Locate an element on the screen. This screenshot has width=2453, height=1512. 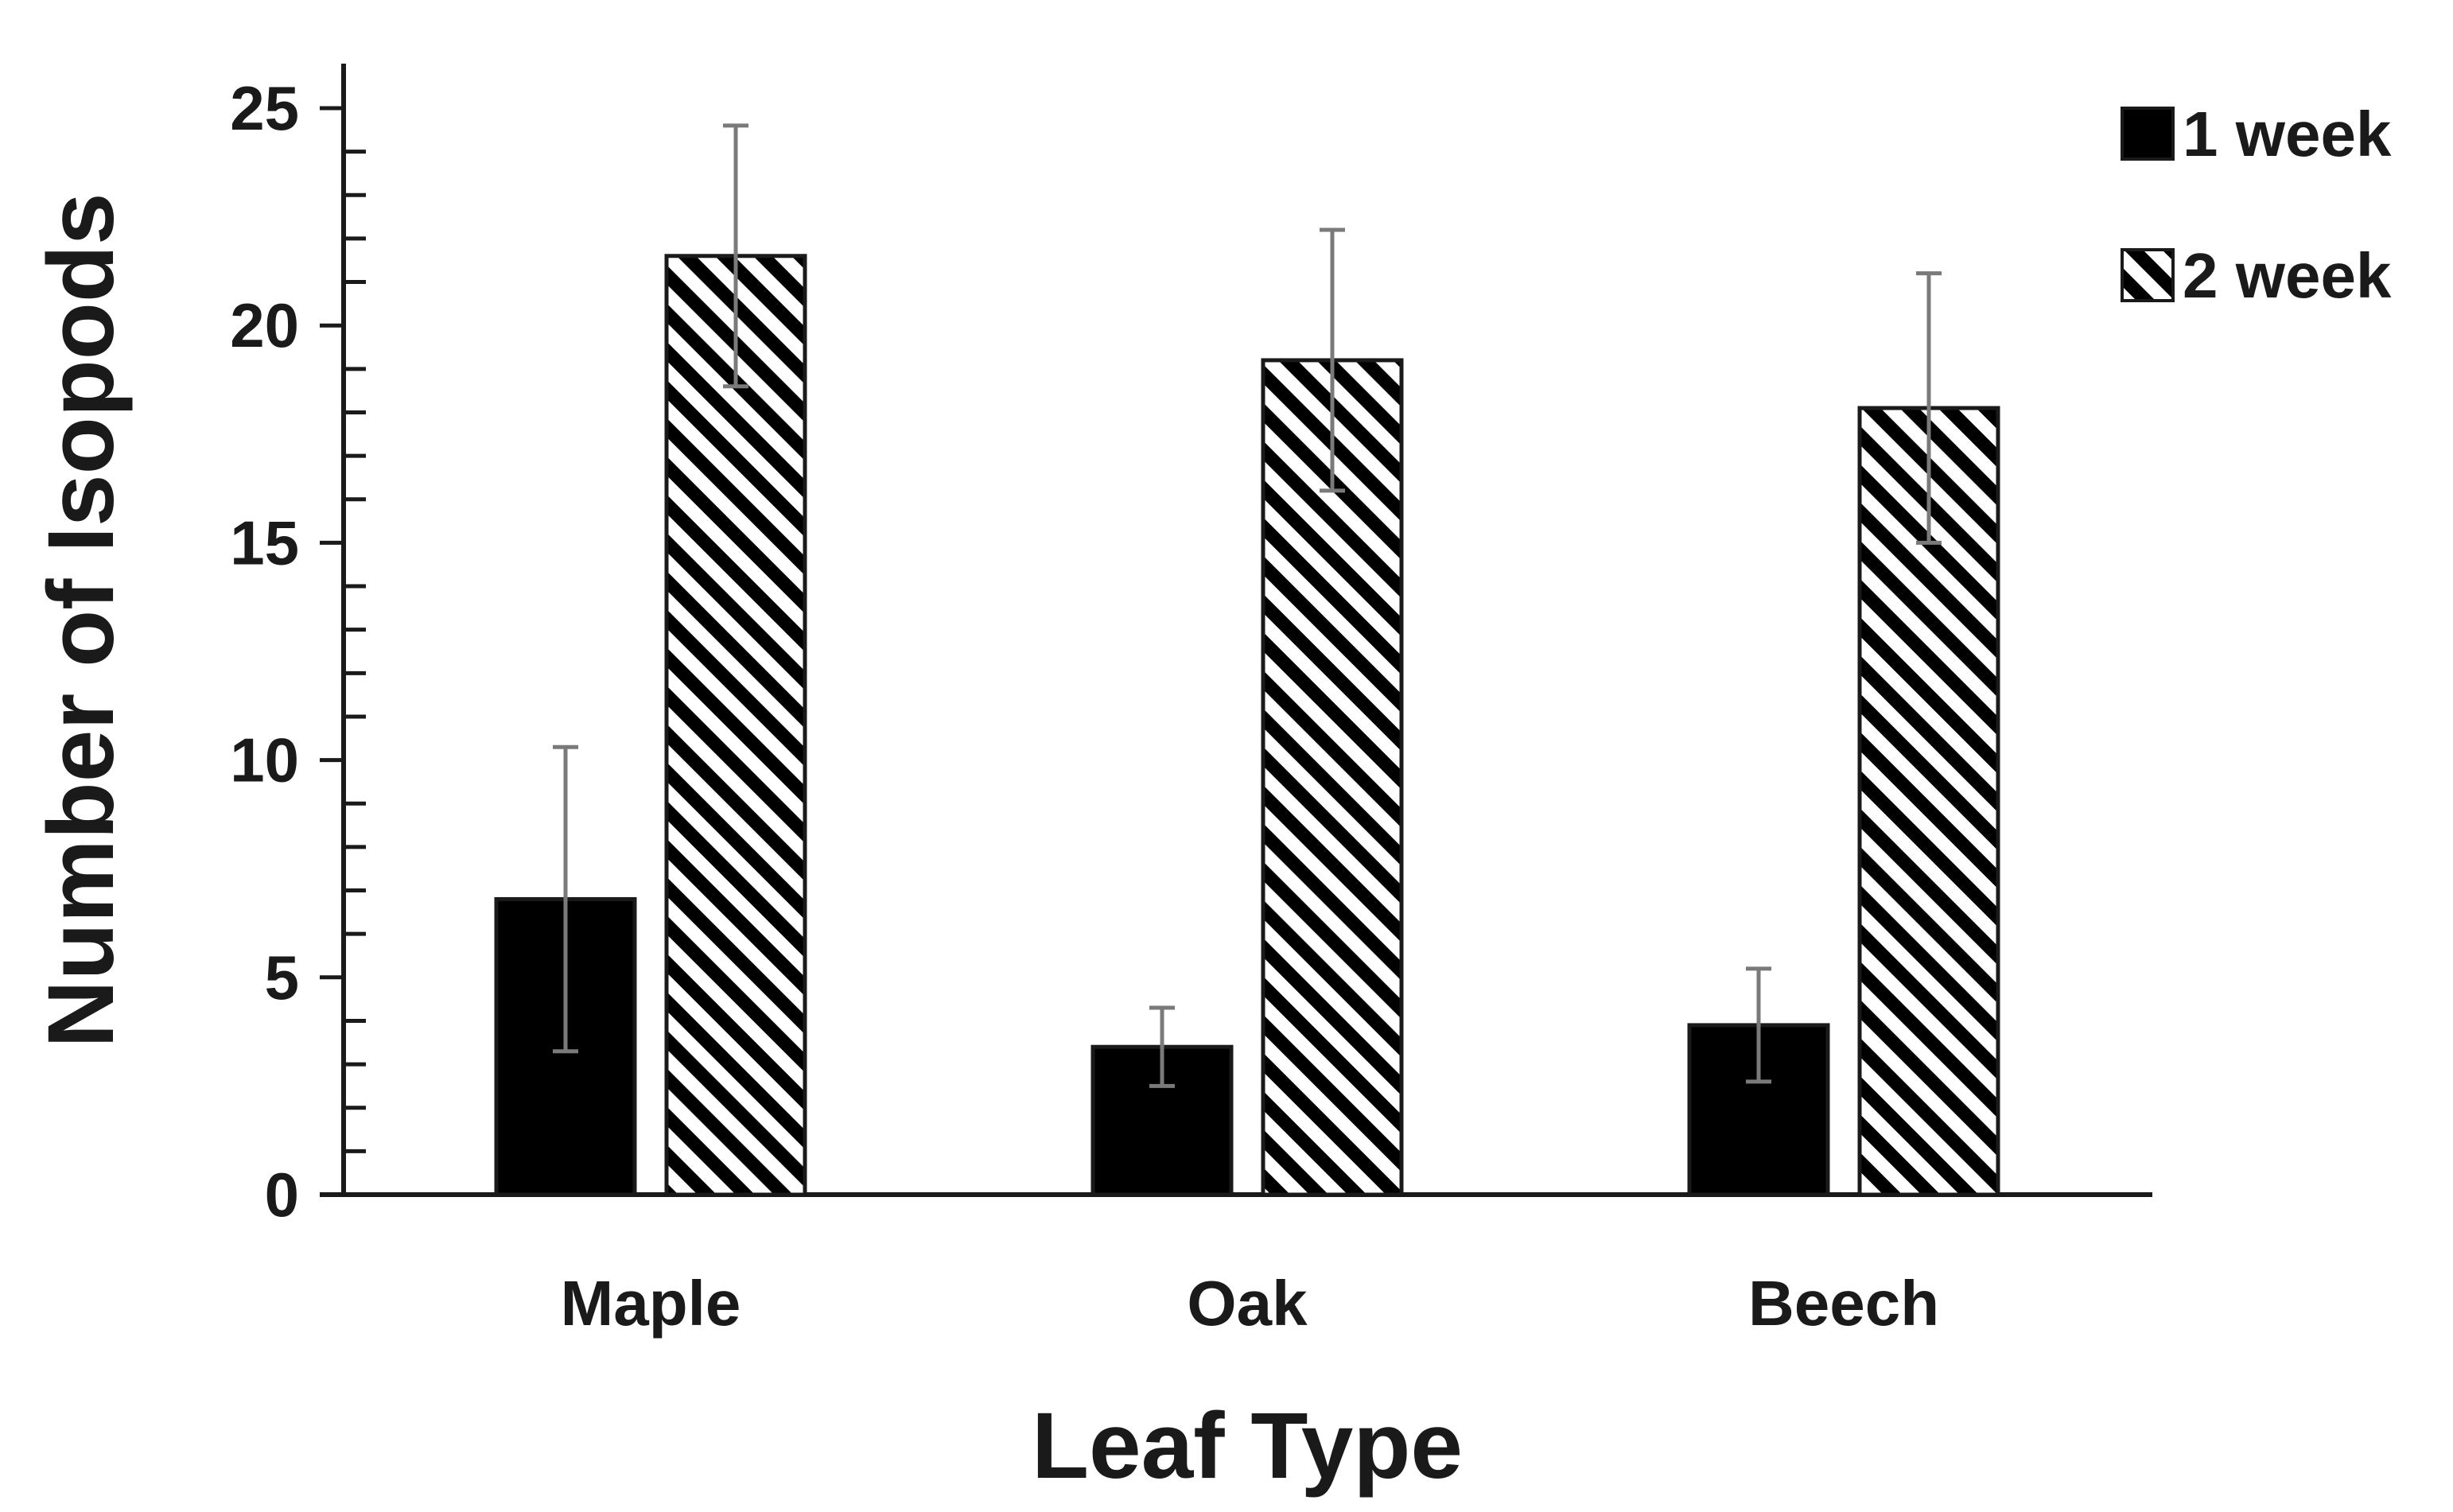
y-tick-label: 20 is located at coordinates (264, 325).